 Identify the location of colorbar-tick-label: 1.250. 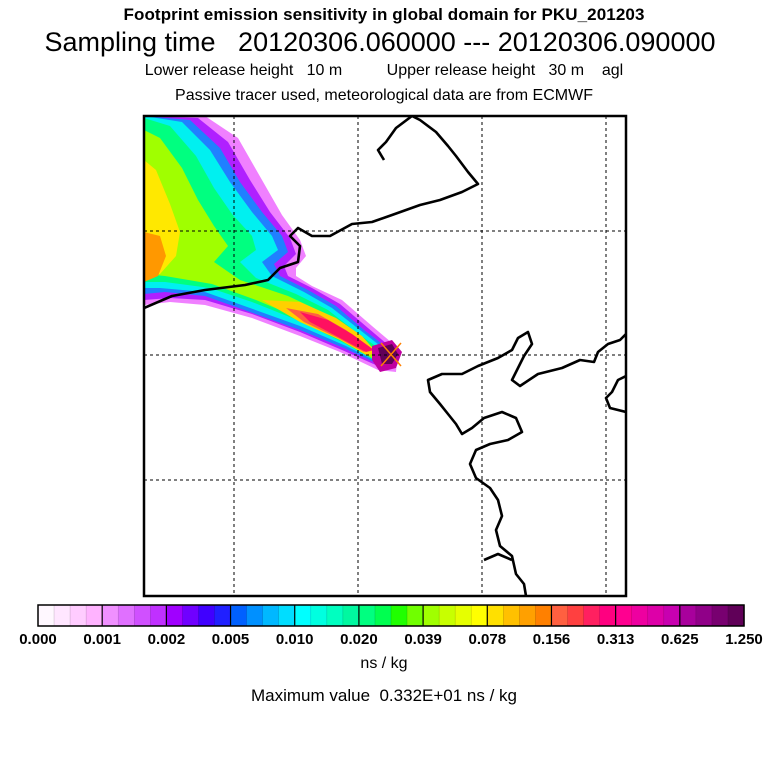
(744, 639).